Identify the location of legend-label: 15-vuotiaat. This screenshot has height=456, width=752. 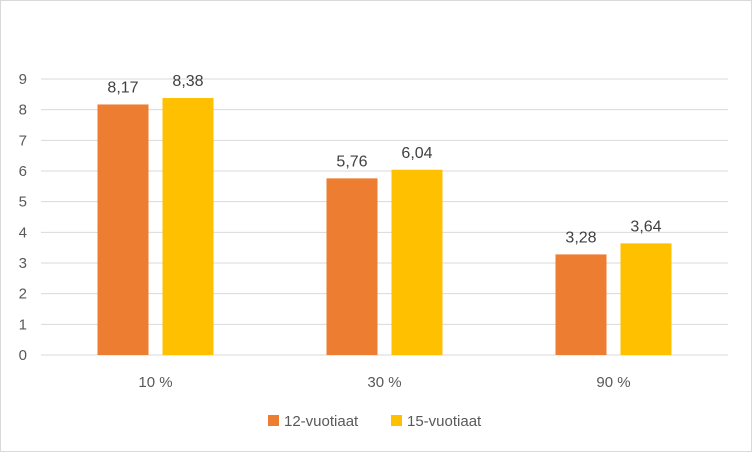
(444, 421).